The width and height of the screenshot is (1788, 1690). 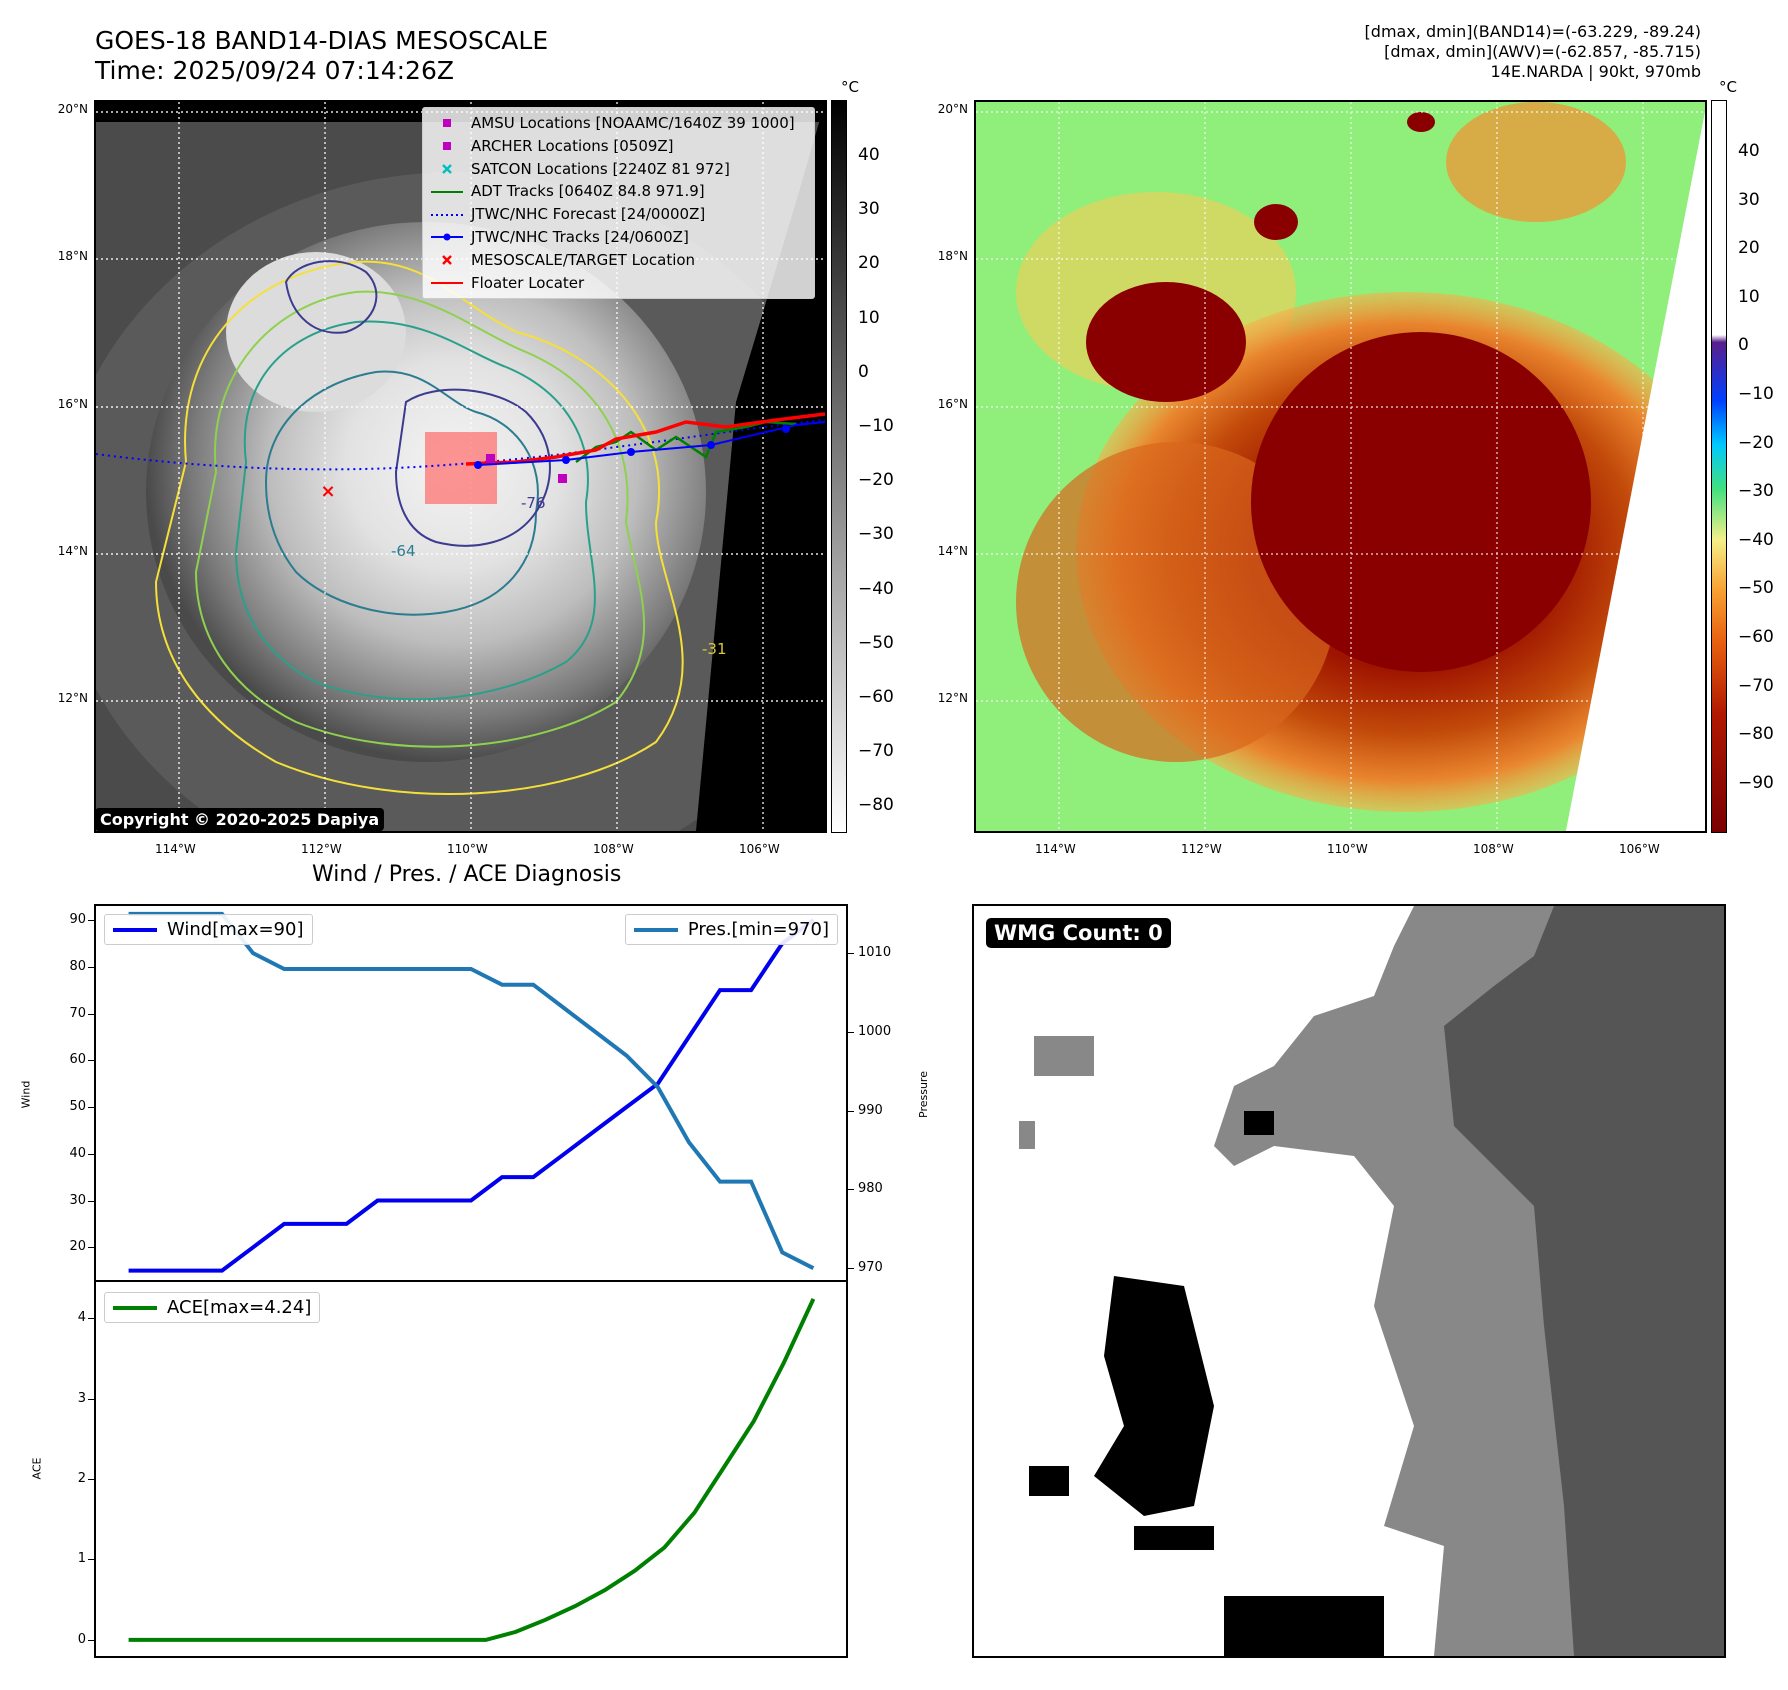 I want to click on pressure-series-line, so click(x=471, y=1090).